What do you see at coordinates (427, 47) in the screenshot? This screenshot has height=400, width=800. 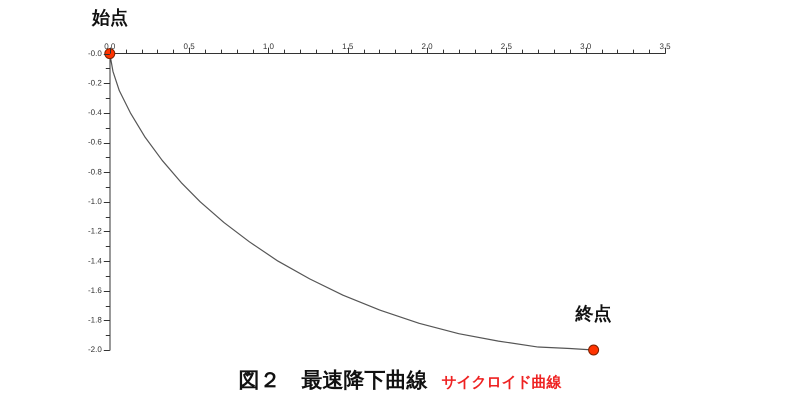 I see `x-tick-label: 2.0` at bounding box center [427, 47].